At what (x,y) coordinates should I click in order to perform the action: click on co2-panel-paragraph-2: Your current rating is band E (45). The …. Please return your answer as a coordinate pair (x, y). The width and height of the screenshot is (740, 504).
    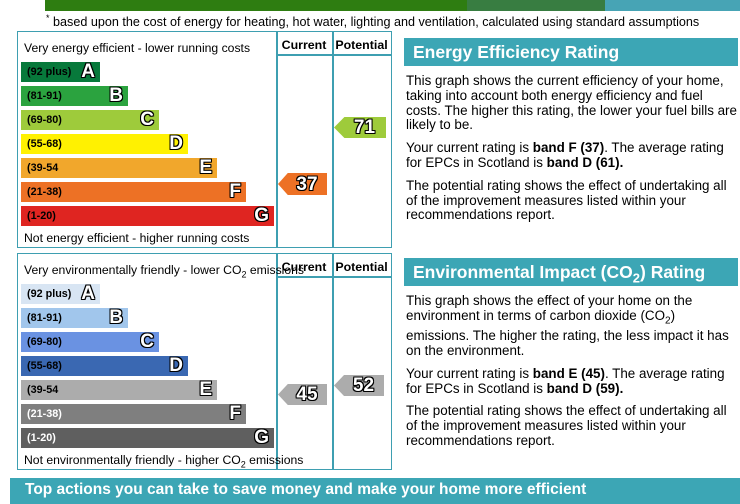
    Looking at the image, I should click on (565, 380).